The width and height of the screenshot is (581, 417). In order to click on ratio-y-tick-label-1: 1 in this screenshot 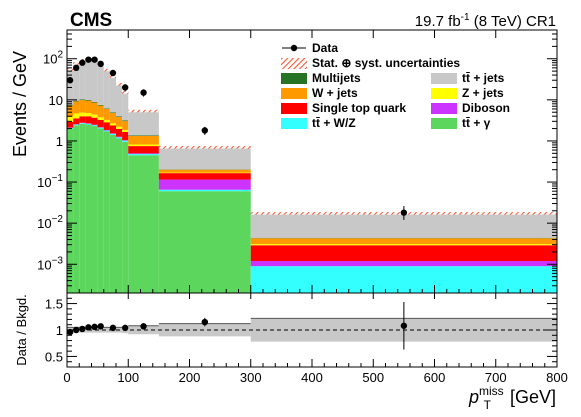, I will do `click(59, 330)`.